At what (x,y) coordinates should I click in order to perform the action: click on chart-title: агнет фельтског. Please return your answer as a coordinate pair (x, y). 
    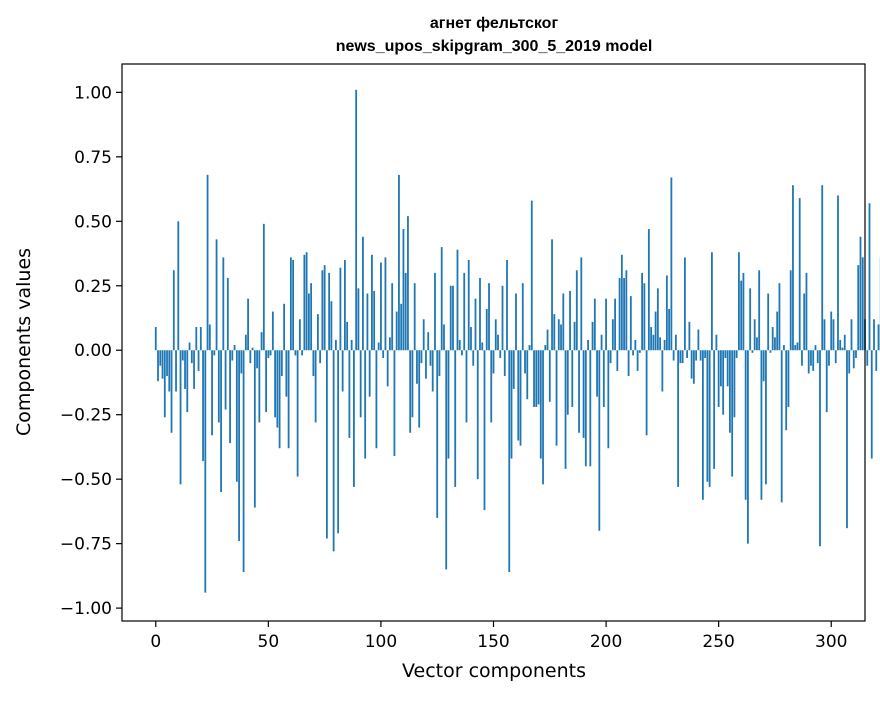
    Looking at the image, I should click on (494, 23).